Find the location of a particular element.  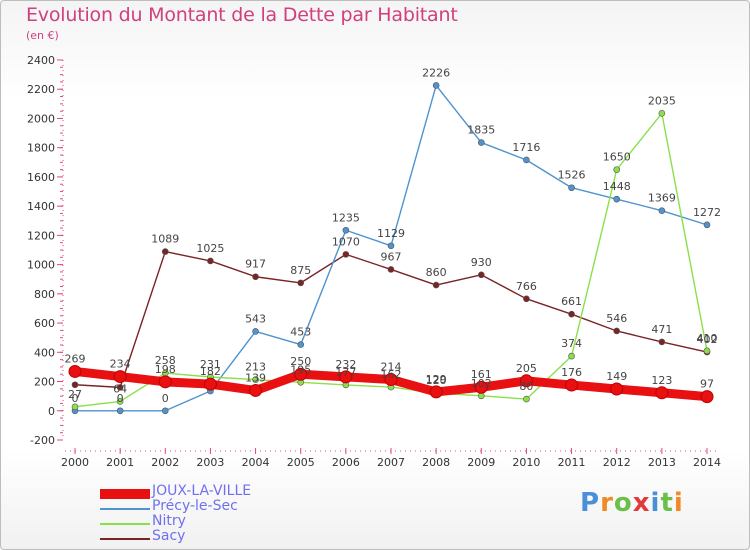

data-label: 205 is located at coordinates (526, 368).